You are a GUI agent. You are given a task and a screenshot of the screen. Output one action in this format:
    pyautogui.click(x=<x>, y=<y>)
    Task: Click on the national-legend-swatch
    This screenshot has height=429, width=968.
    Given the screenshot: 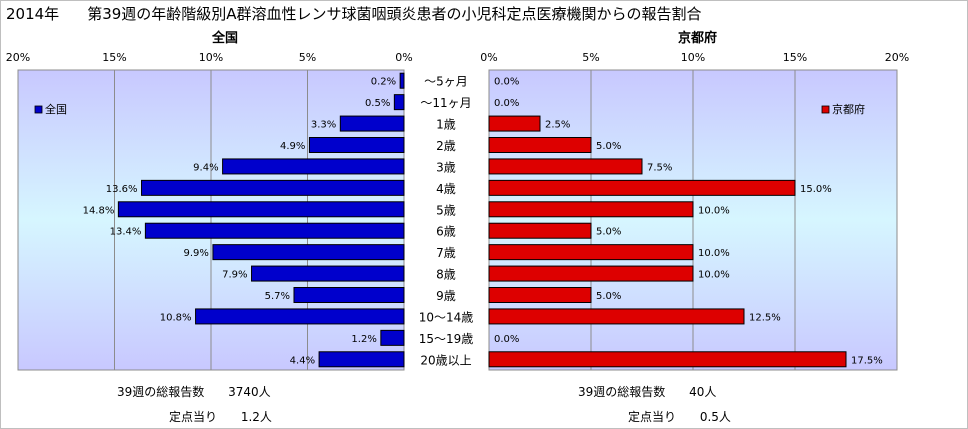 What is the action you would take?
    pyautogui.click(x=38, y=109)
    